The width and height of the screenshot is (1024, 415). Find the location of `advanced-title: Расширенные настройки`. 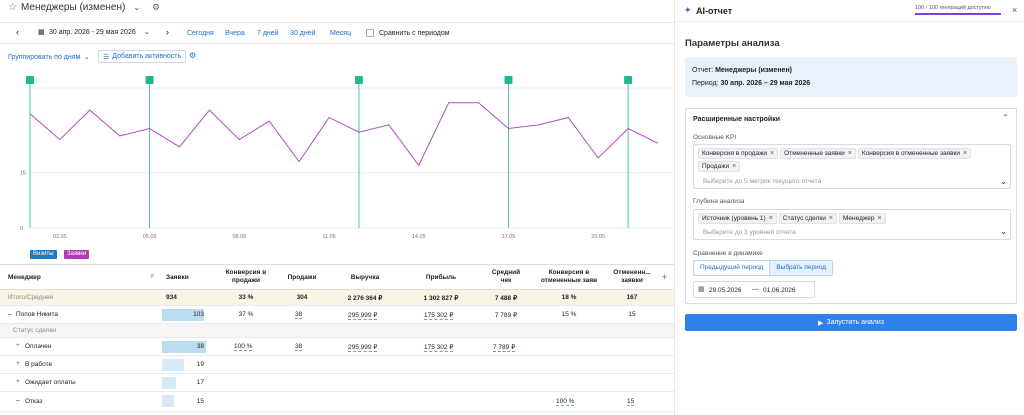

advanced-title: Расширенные настройки is located at coordinates (737, 119).